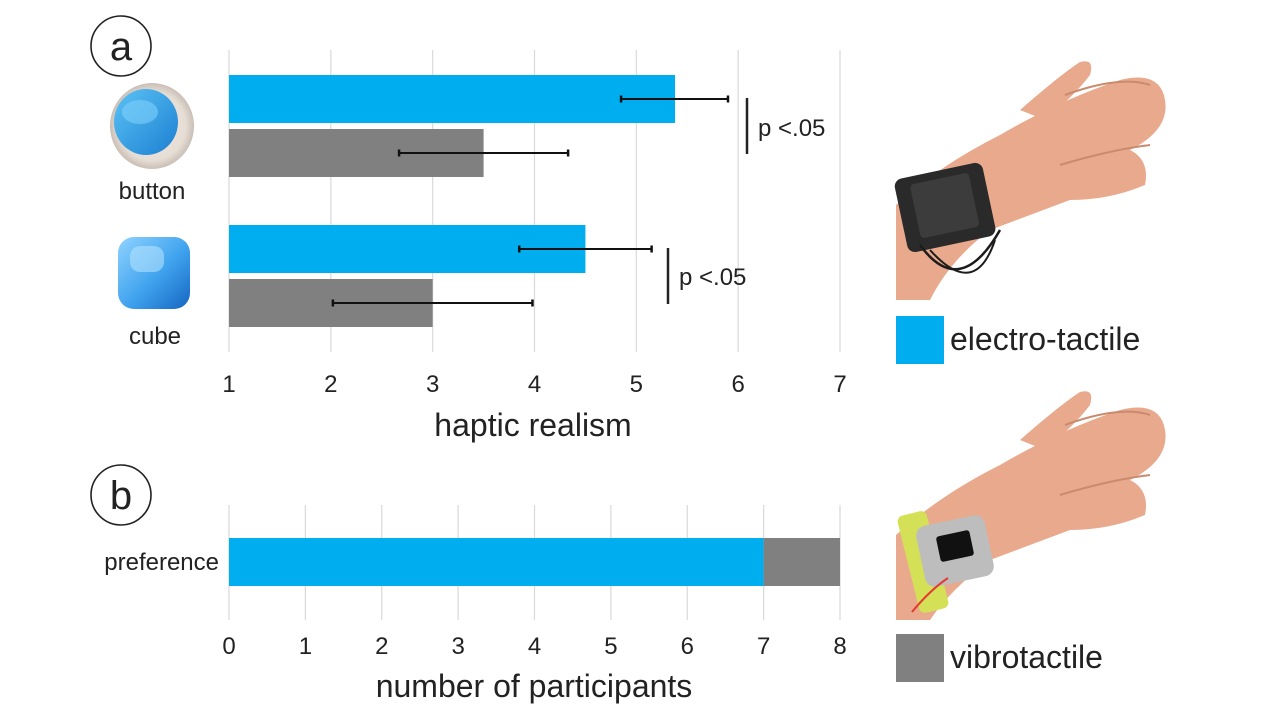  I want to click on chart-b-tick-labels: 0 1 2 3 4 5 6 7 8, so click(534, 646).